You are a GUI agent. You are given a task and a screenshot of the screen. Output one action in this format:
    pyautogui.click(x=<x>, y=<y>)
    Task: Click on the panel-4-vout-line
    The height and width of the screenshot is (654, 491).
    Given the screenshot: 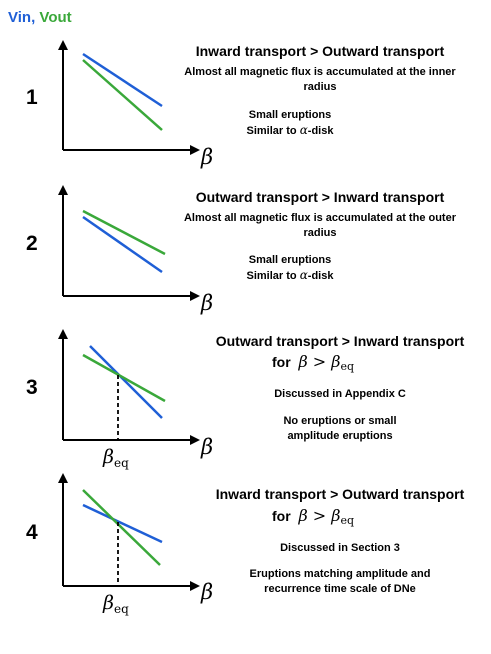 What is the action you would take?
    pyautogui.click(x=121, y=527)
    